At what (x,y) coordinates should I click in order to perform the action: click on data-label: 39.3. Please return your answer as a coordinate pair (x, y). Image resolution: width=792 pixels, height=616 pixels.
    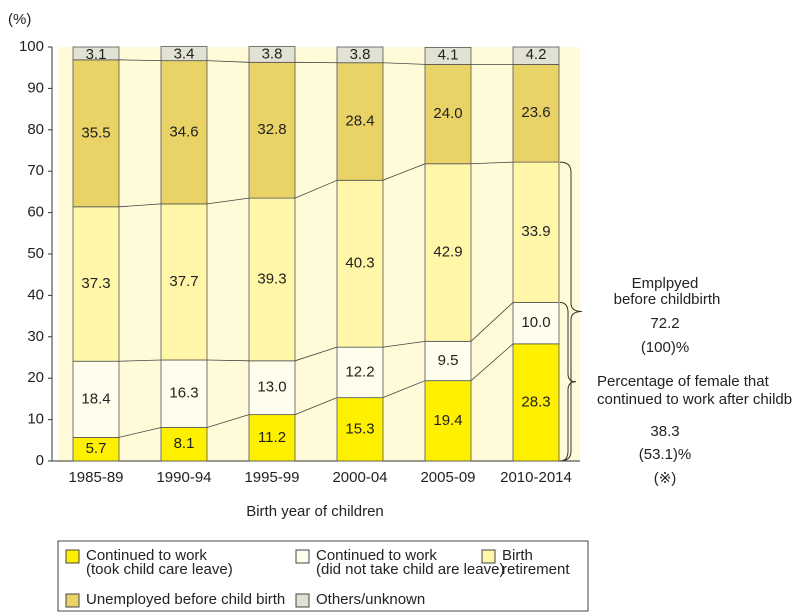
    Looking at the image, I should click on (271, 278).